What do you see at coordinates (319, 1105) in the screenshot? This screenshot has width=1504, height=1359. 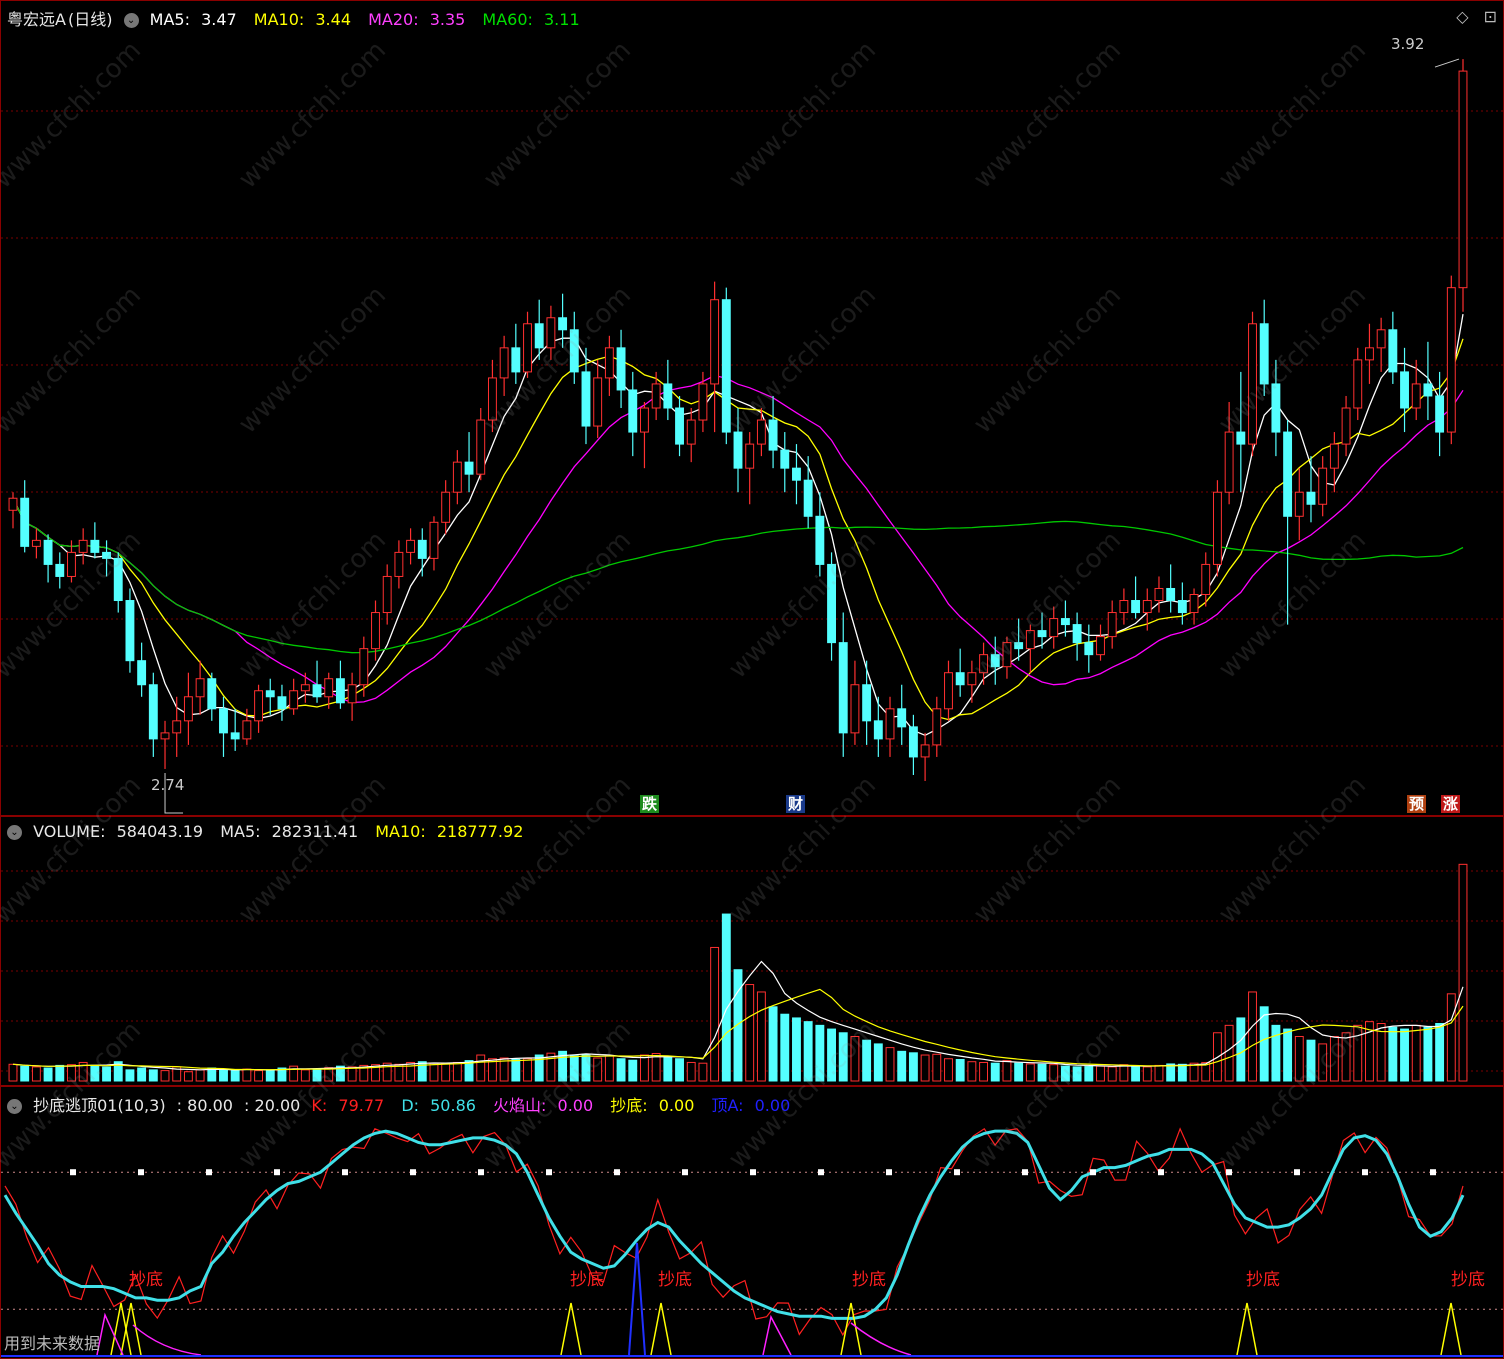 I see `k-label: K:` at bounding box center [319, 1105].